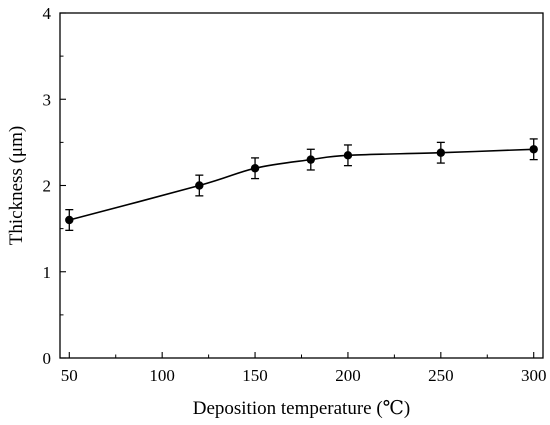  What do you see at coordinates (441, 375) in the screenshot?
I see `x-tick-label: 250` at bounding box center [441, 375].